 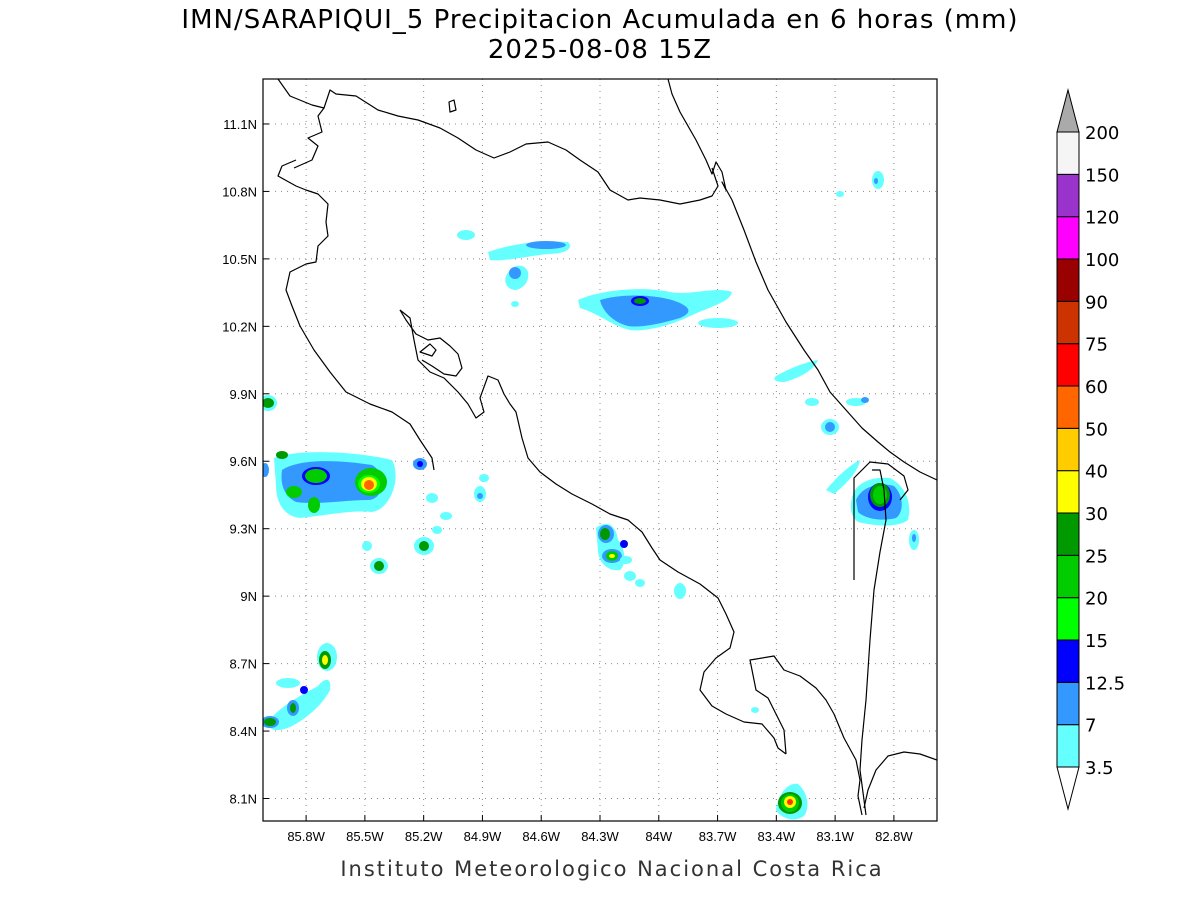 What do you see at coordinates (243, 664) in the screenshot?
I see `y-tick-label: 8.7N` at bounding box center [243, 664].